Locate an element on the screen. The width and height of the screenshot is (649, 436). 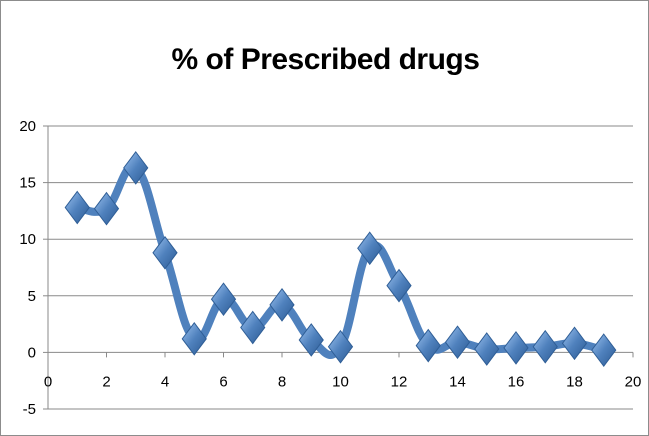
y-tick-label: 15 is located at coordinates (27, 183).